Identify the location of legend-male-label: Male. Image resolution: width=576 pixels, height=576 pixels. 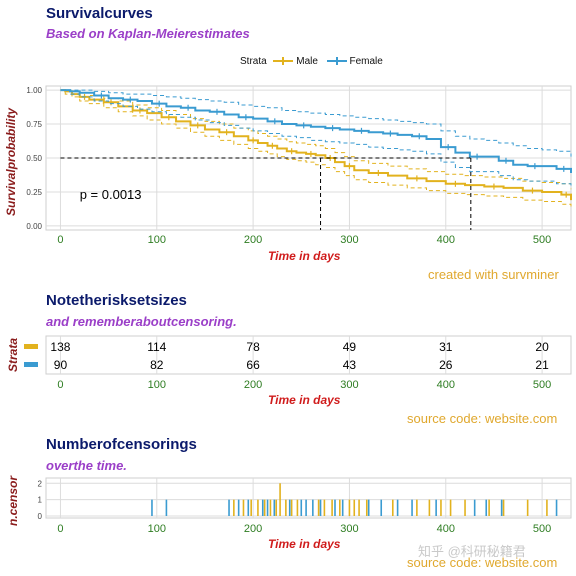
(307, 61).